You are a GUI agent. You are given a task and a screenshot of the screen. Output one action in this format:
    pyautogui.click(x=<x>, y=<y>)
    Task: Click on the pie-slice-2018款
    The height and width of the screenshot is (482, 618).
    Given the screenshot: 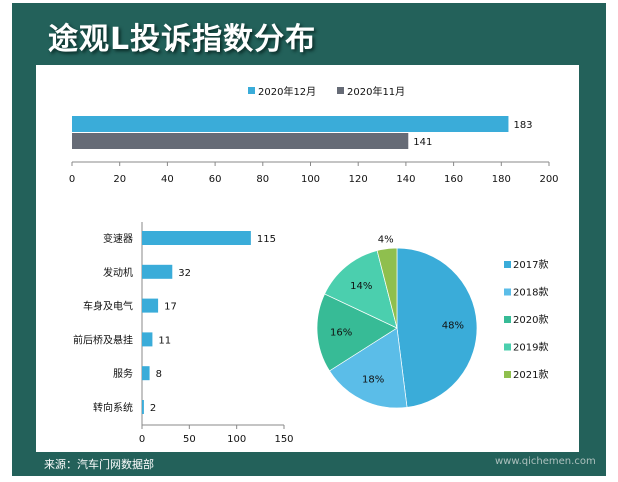 What is the action you would take?
    pyautogui.click(x=368, y=368)
    